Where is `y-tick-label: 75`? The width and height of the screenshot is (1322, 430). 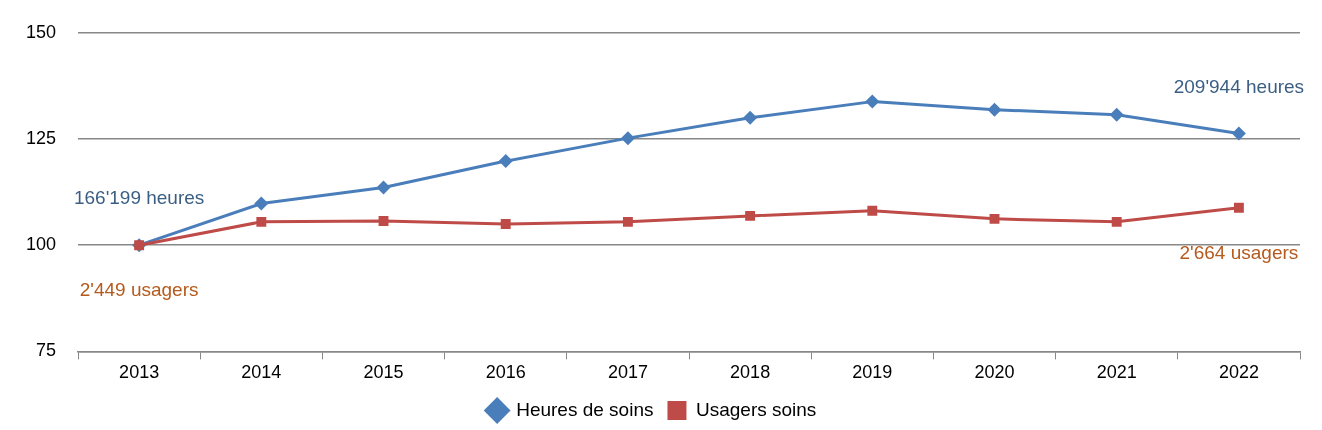 y-tick-label: 75 is located at coordinates (46, 350).